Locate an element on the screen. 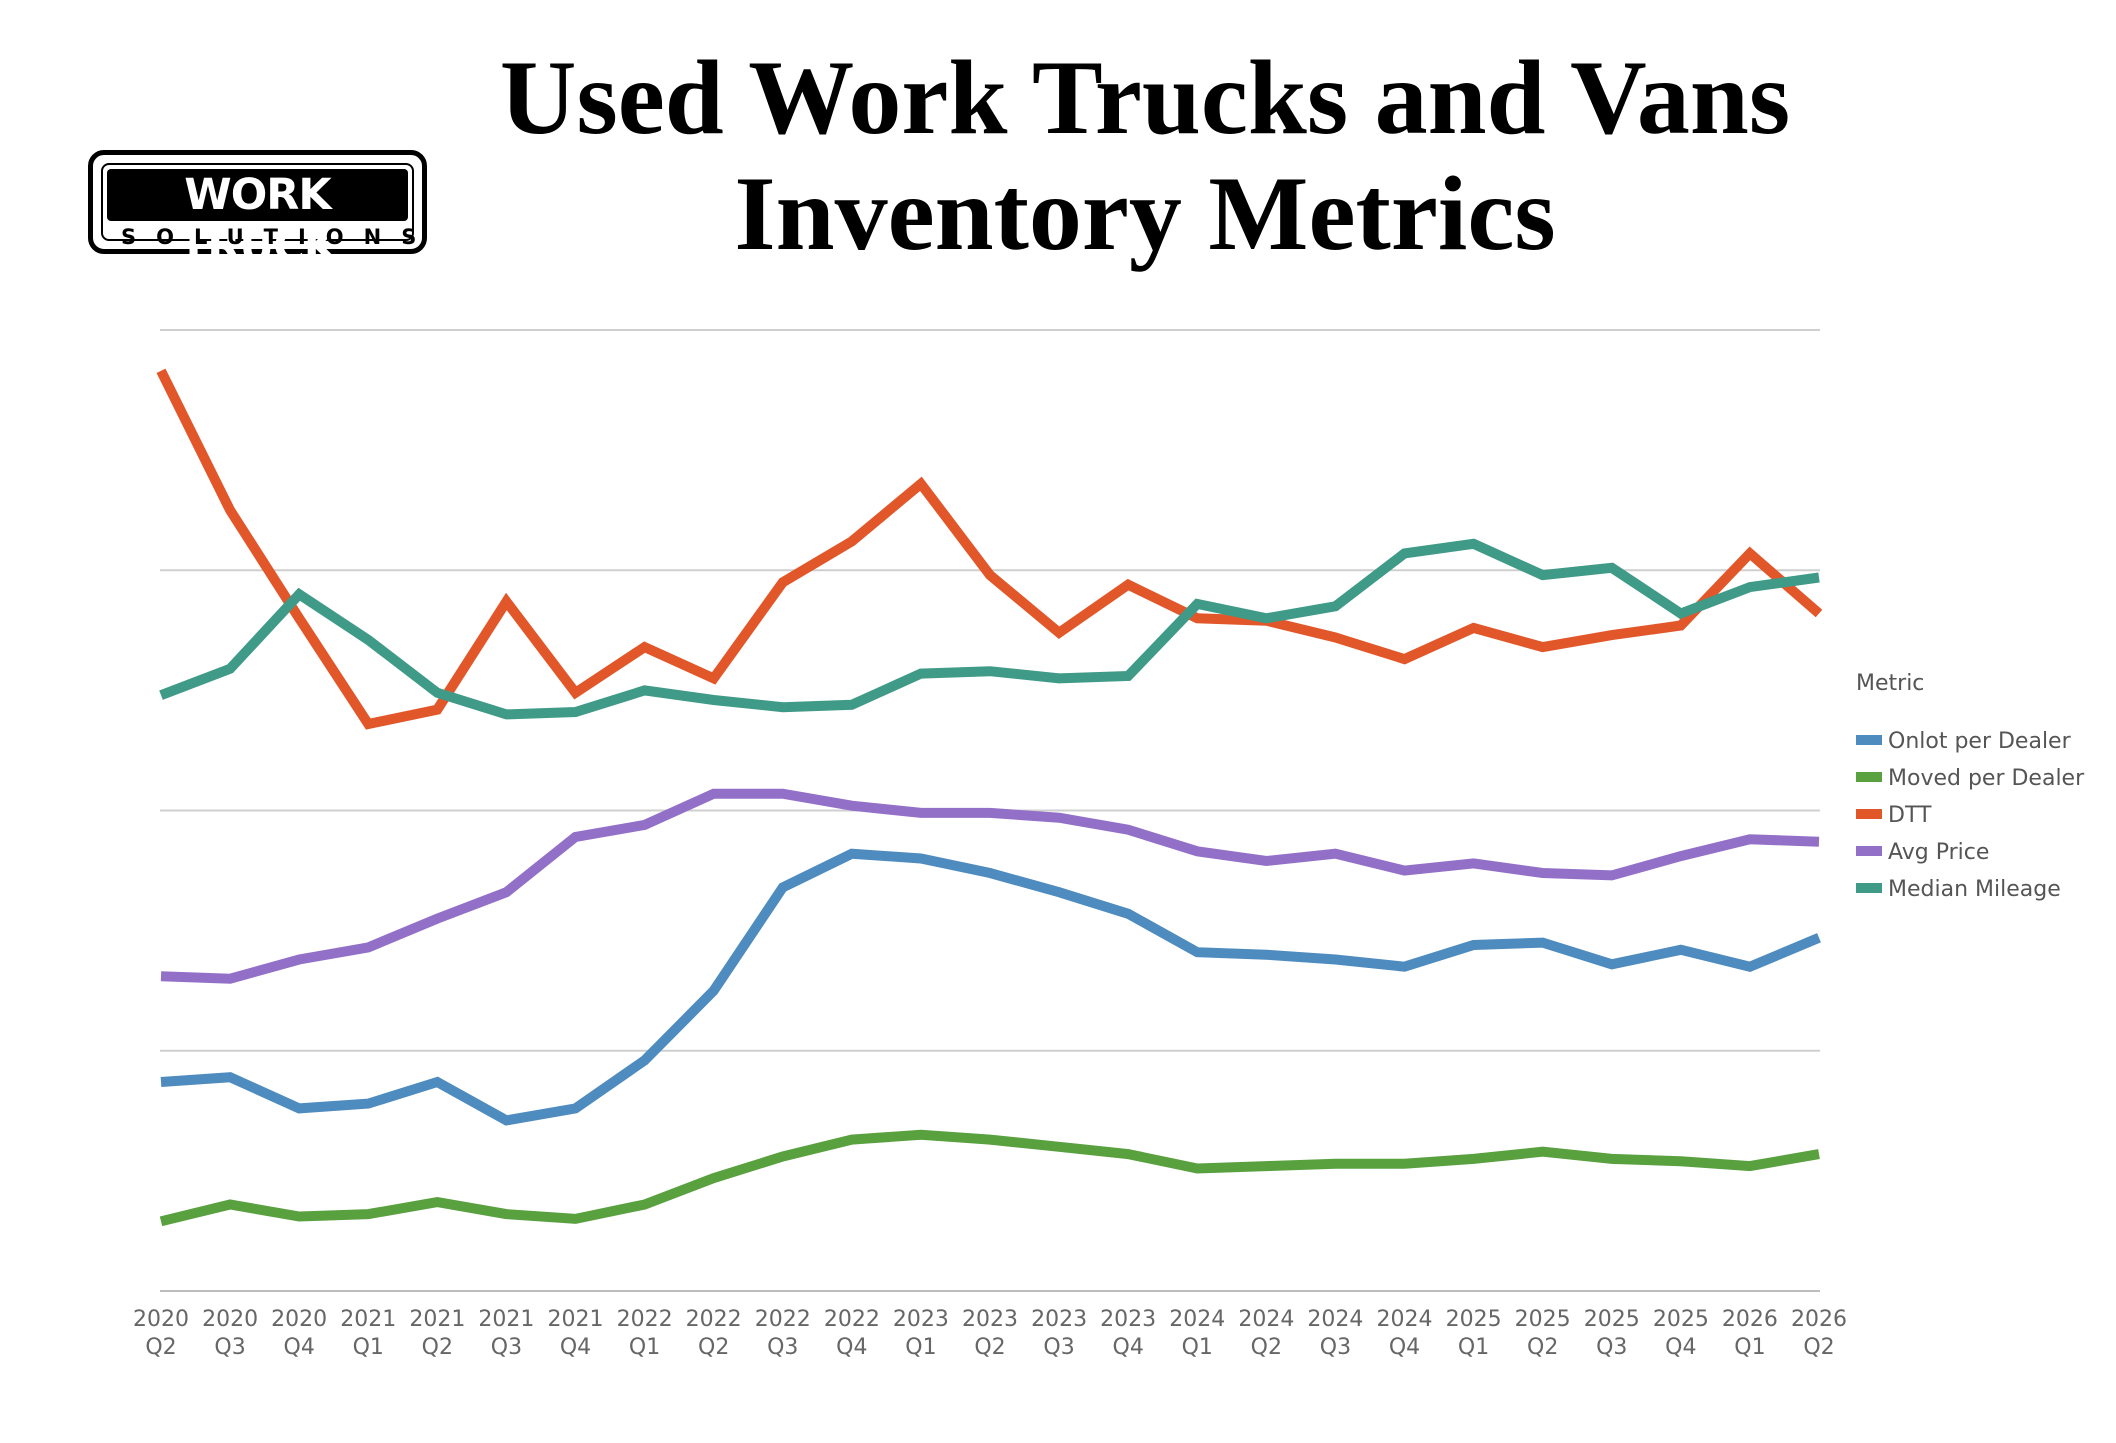  legend-label: Avg Price is located at coordinates (1938, 852).